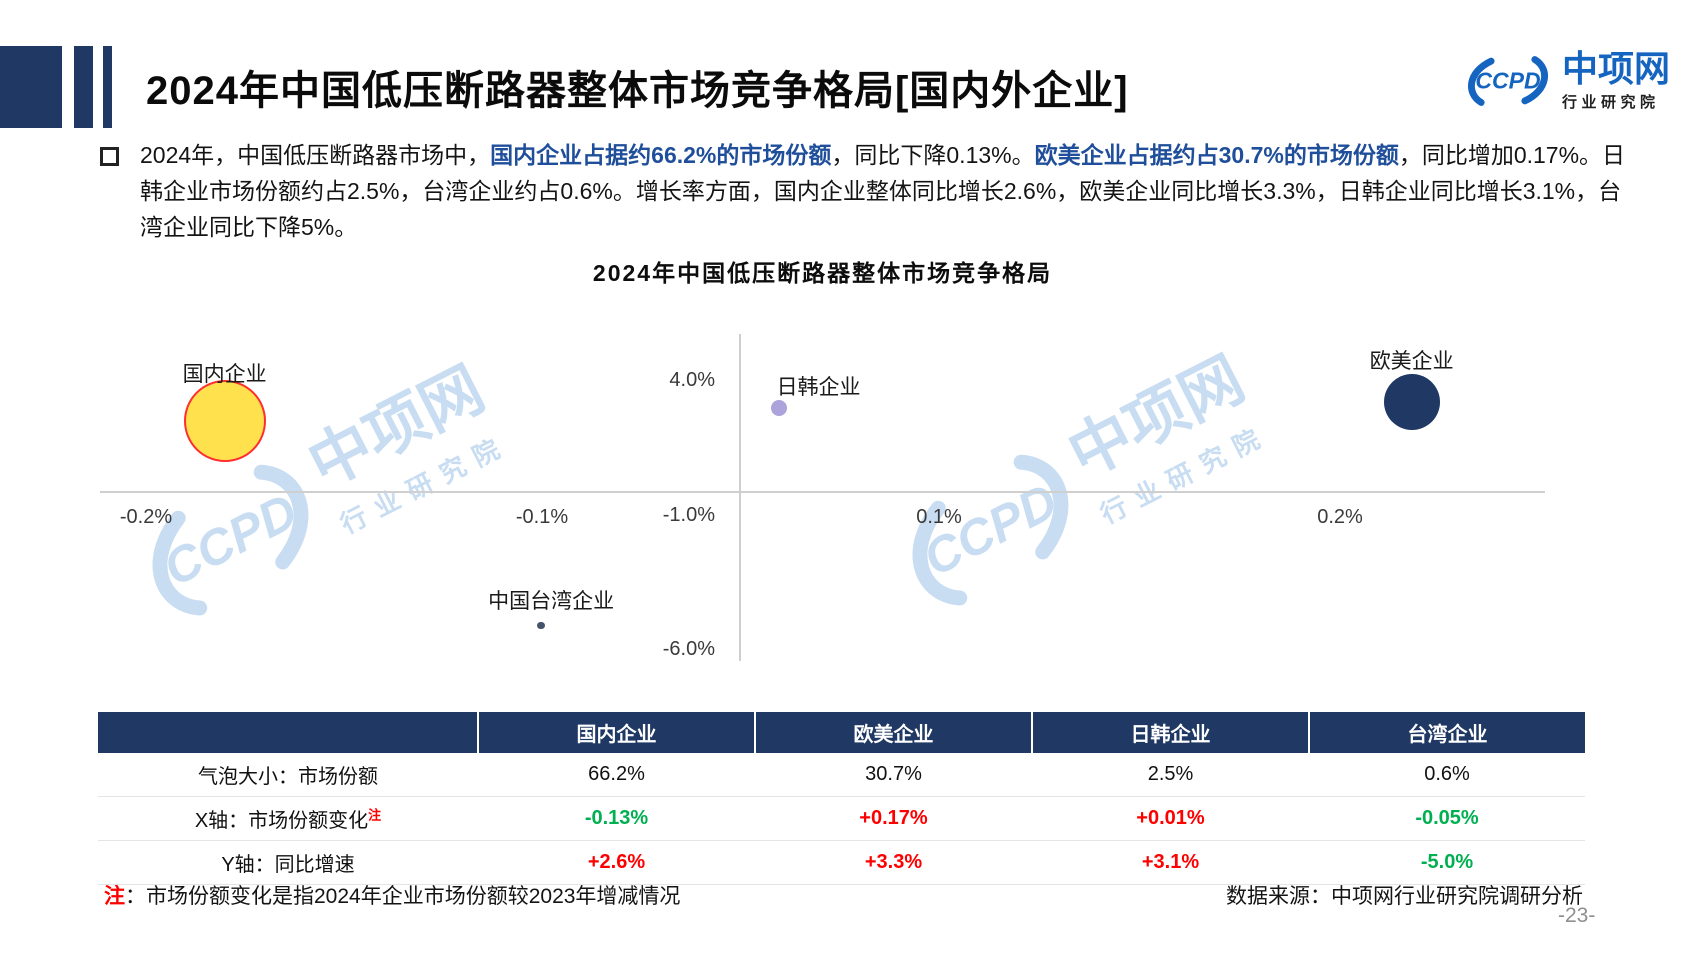 Image resolution: width=1700 pixels, height=956 pixels. Describe the element at coordinates (637, 91) in the screenshot. I see `page-title: 2024年中国低压断路器整体市场竞争格局[国内外企业]` at that location.